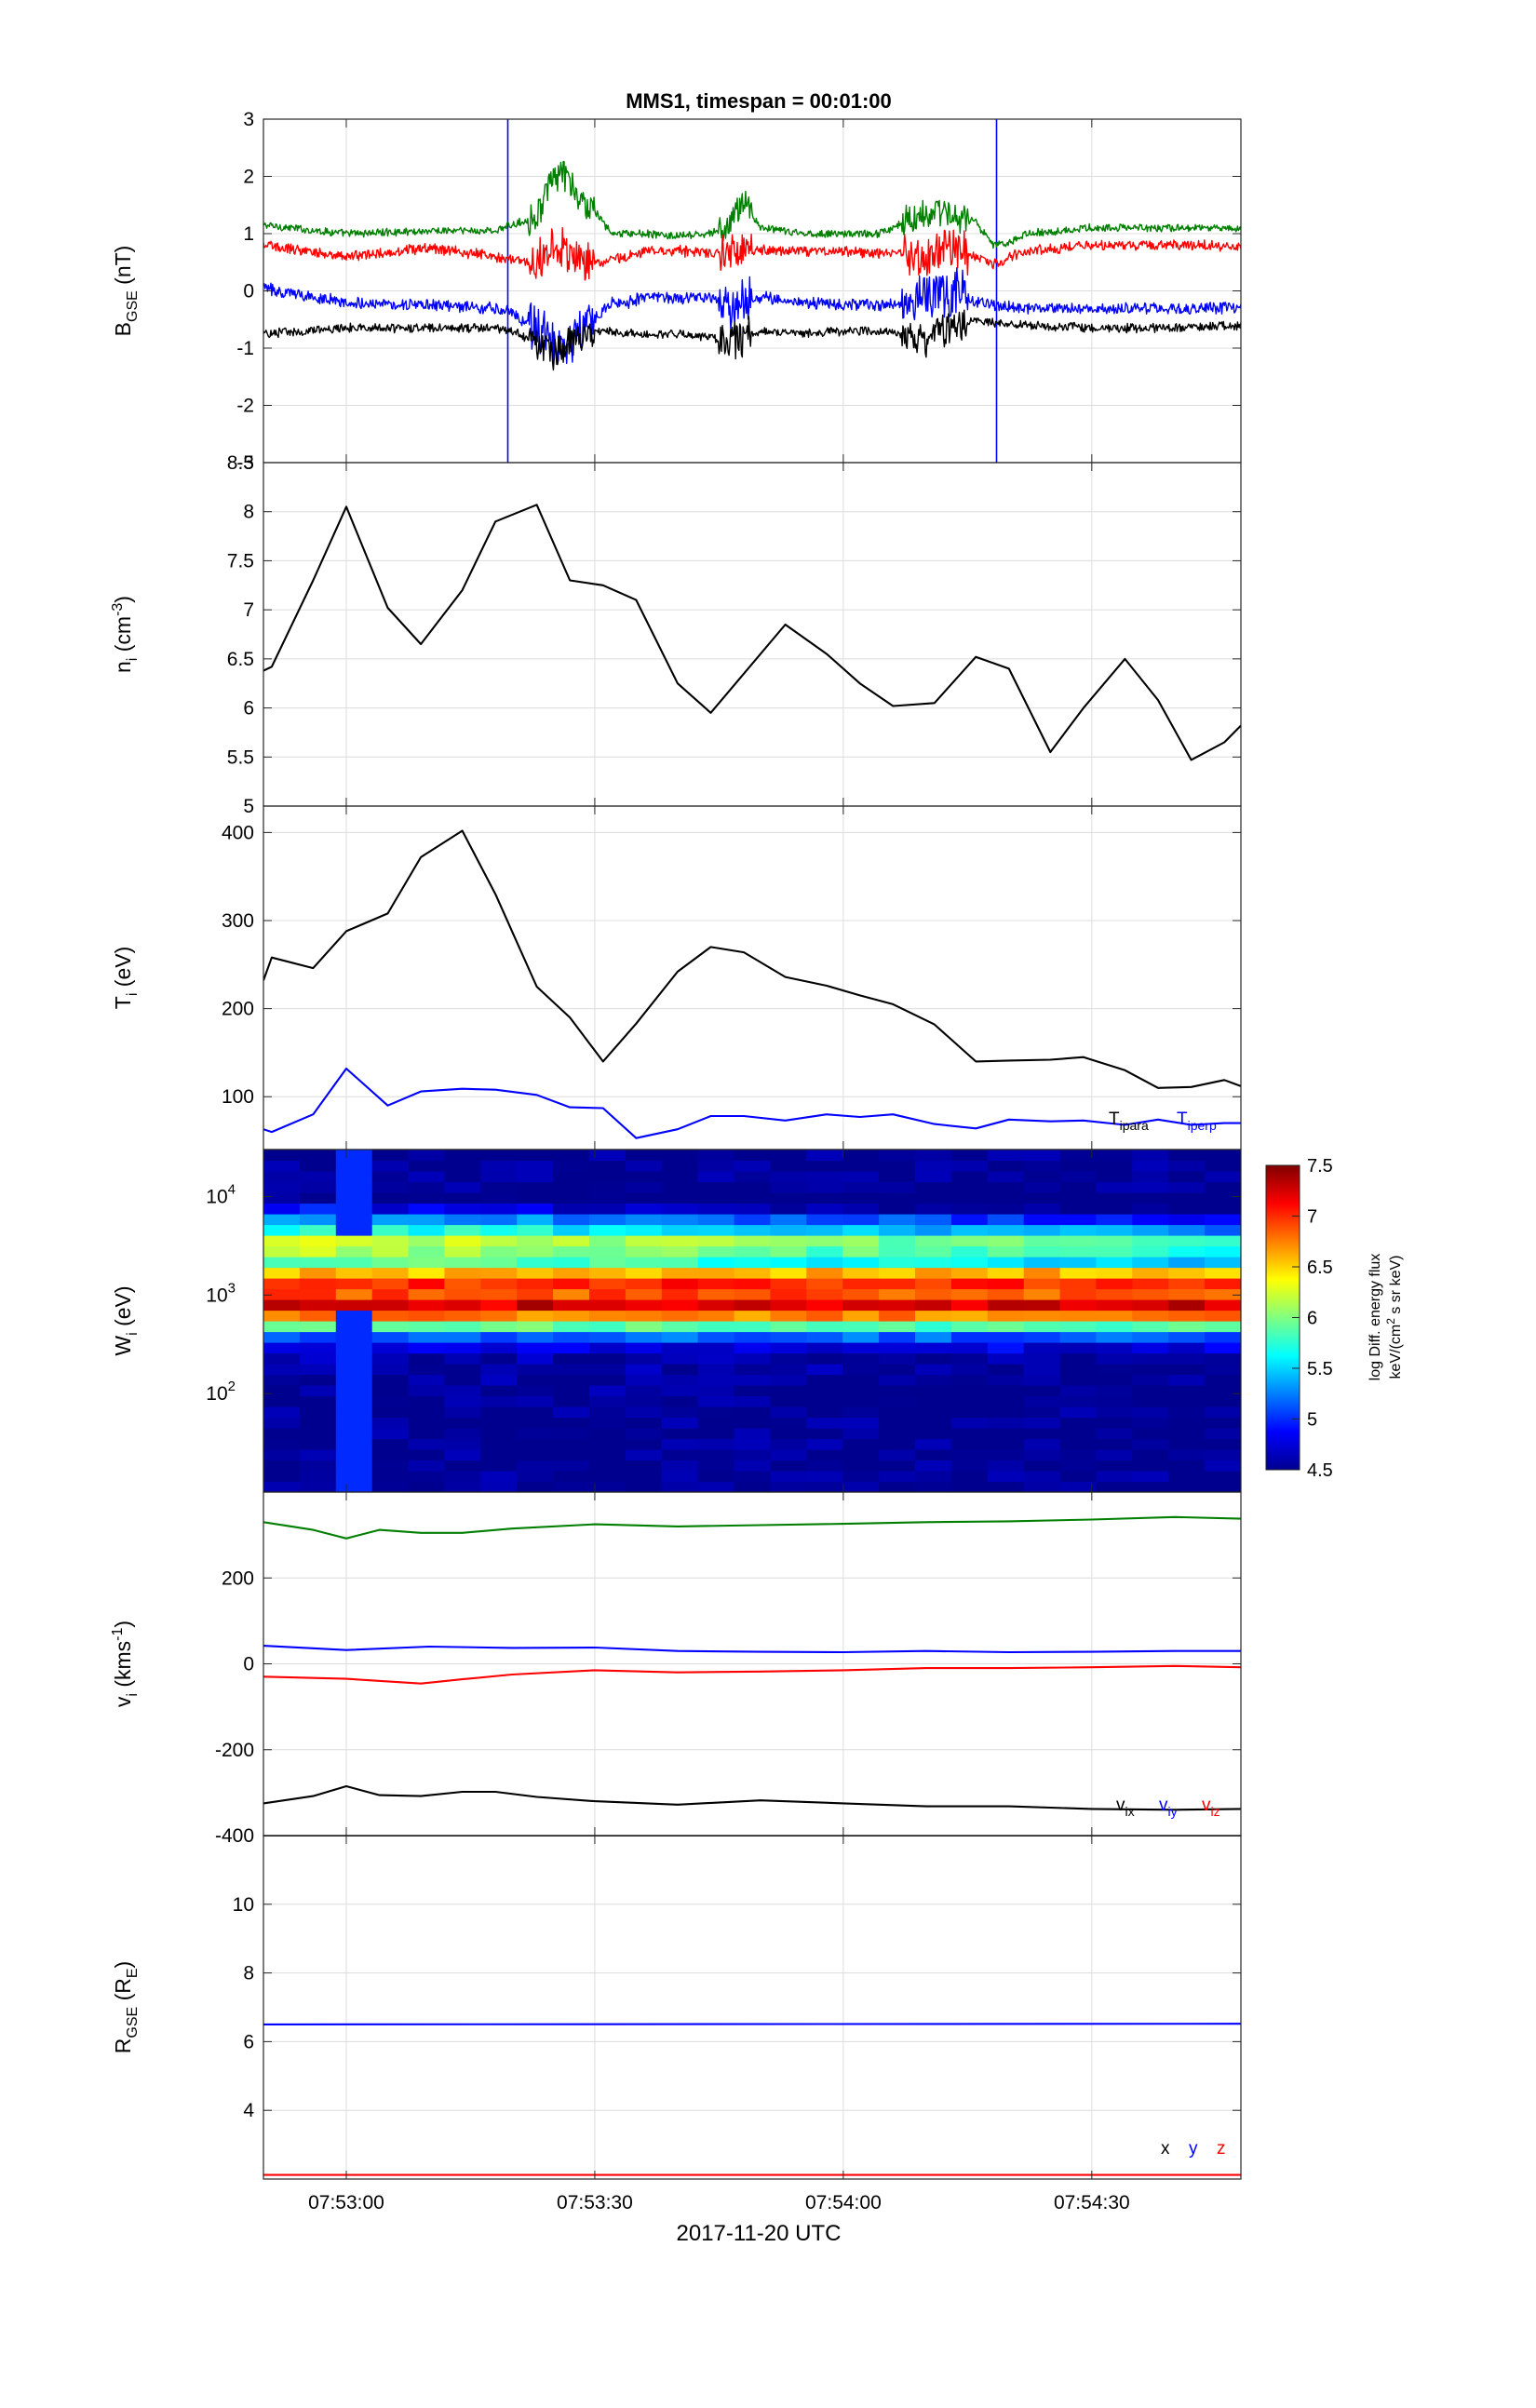  What do you see at coordinates (1312, 1218) in the screenshot?
I see `colorbar-tick-label: 7` at bounding box center [1312, 1218].